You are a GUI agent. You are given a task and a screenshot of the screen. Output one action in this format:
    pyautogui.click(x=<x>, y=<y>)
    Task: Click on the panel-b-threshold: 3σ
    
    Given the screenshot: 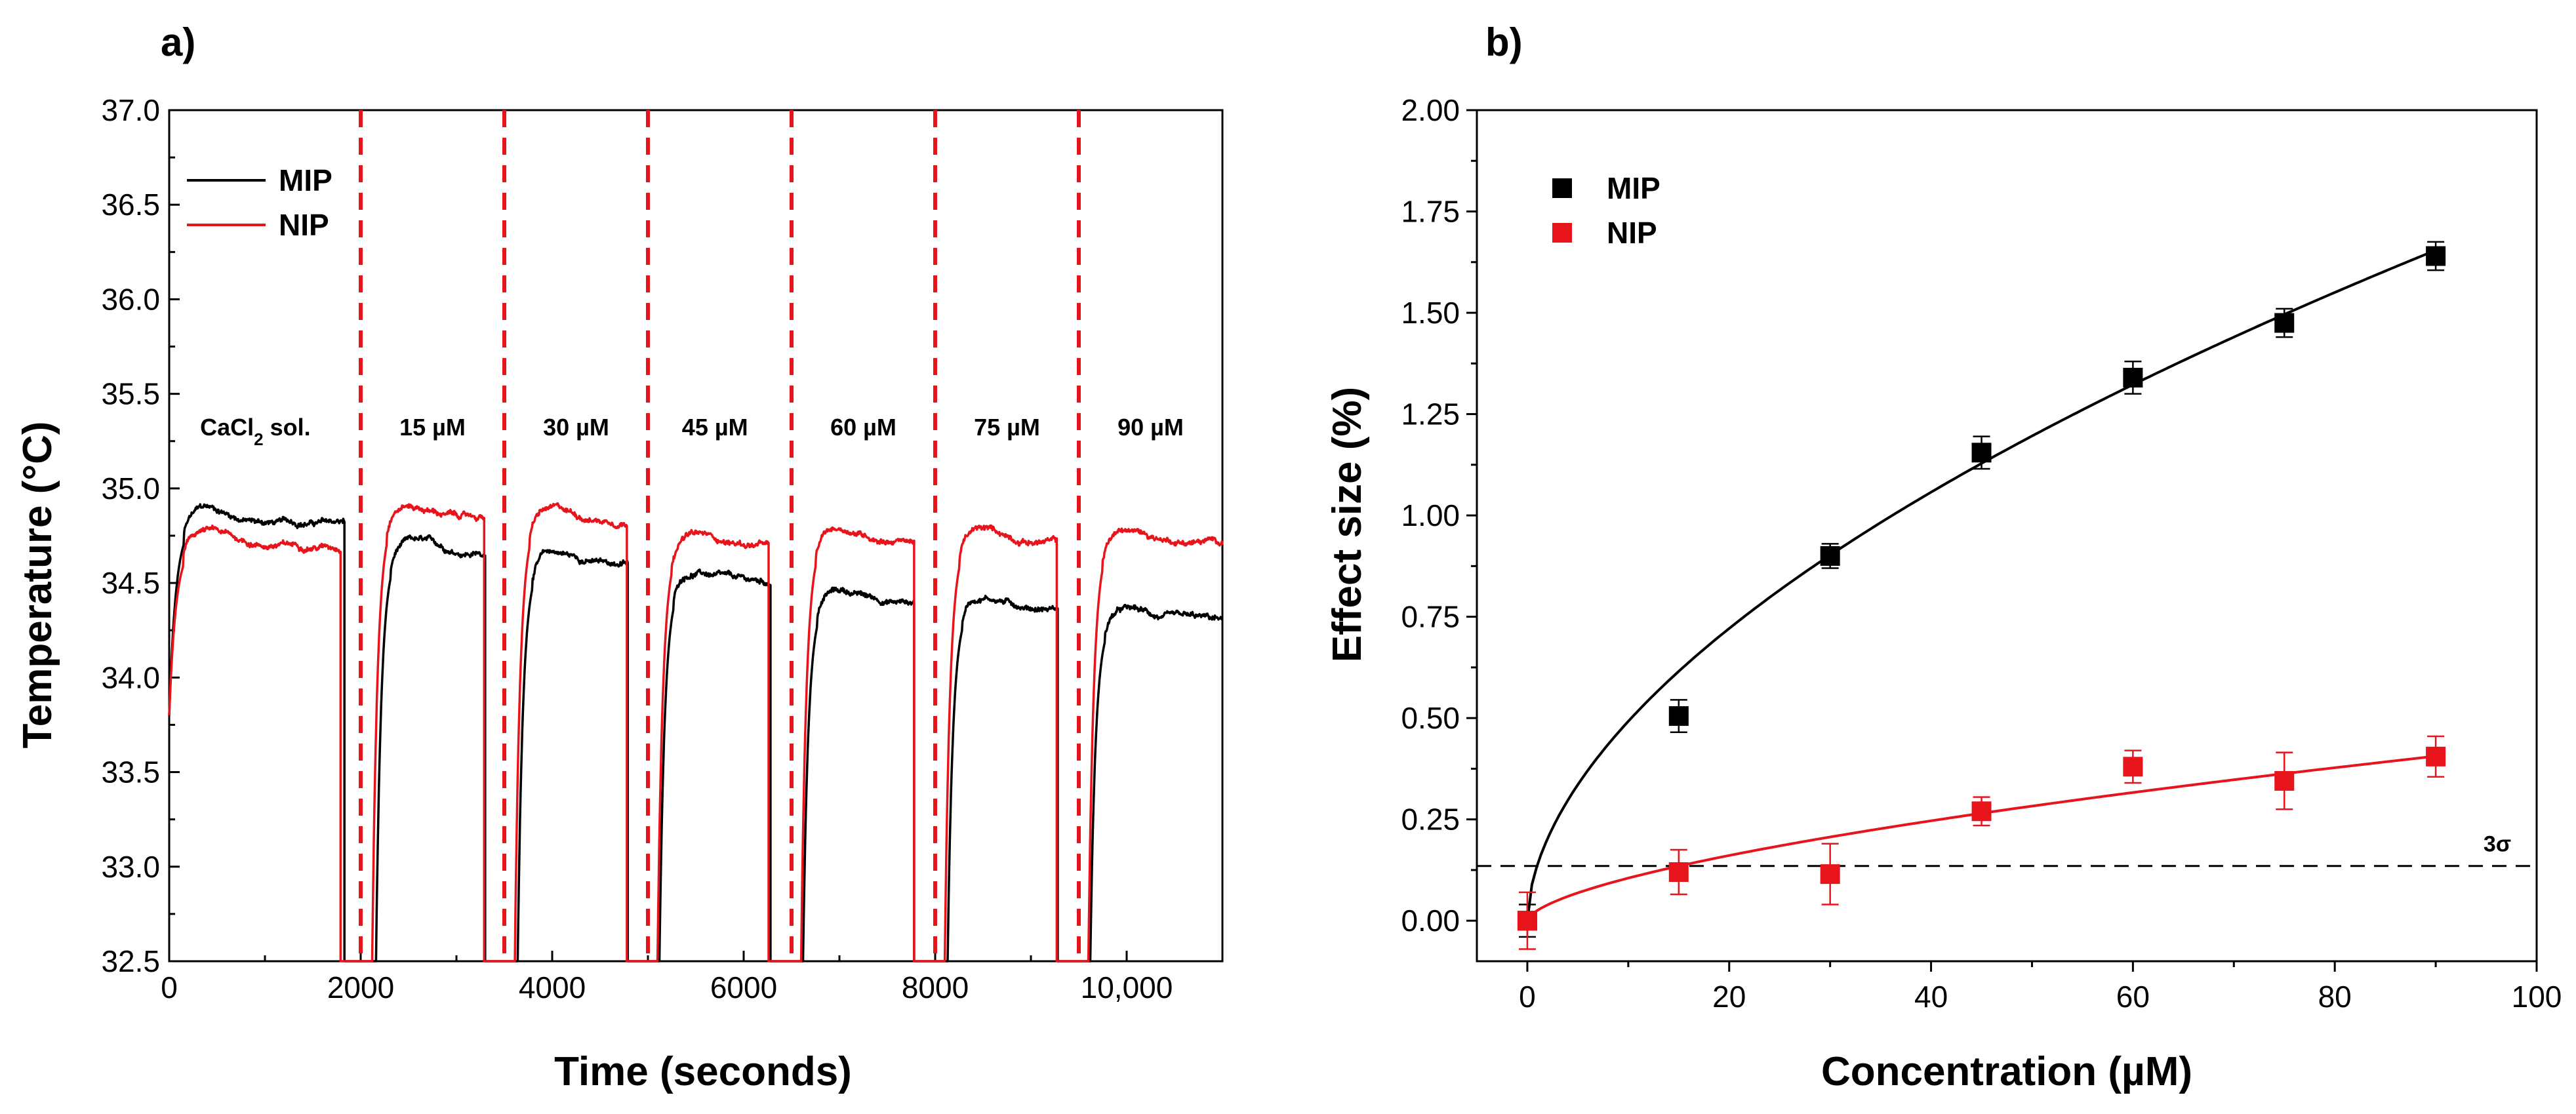 What is the action you would take?
    pyautogui.click(x=2007, y=849)
    